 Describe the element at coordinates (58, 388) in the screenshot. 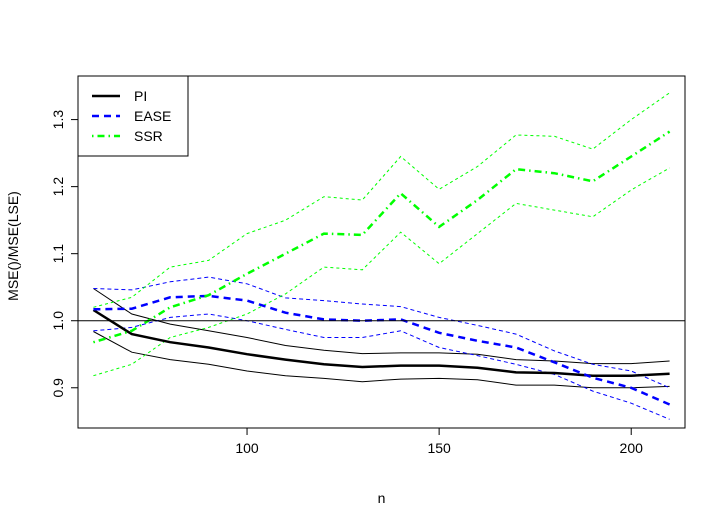

I see `y-tick-label: 0.9` at that location.